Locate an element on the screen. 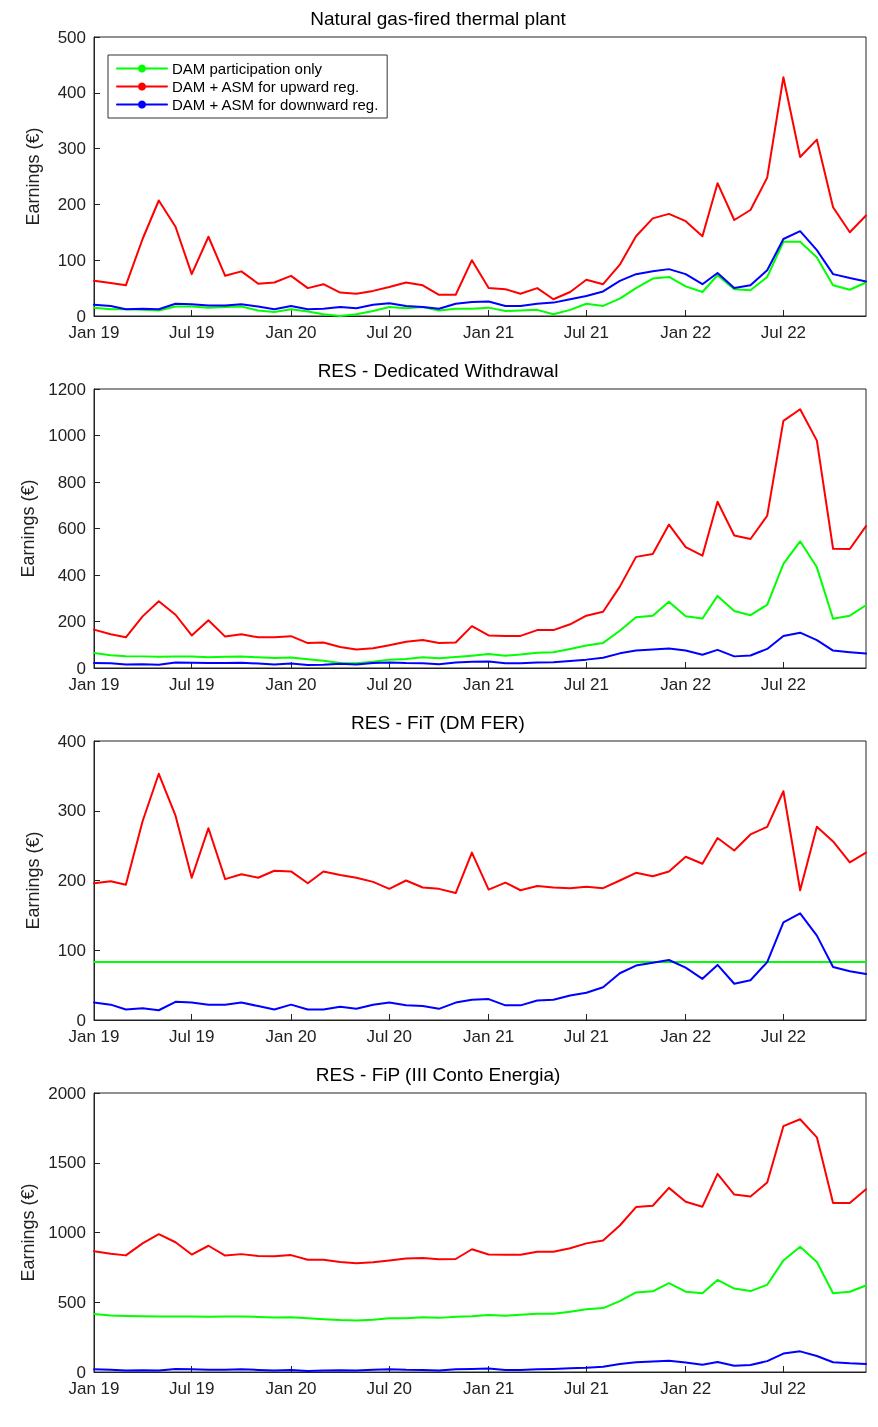  chart-title: RES - Dedicated Withdrawal is located at coordinates (438, 370).